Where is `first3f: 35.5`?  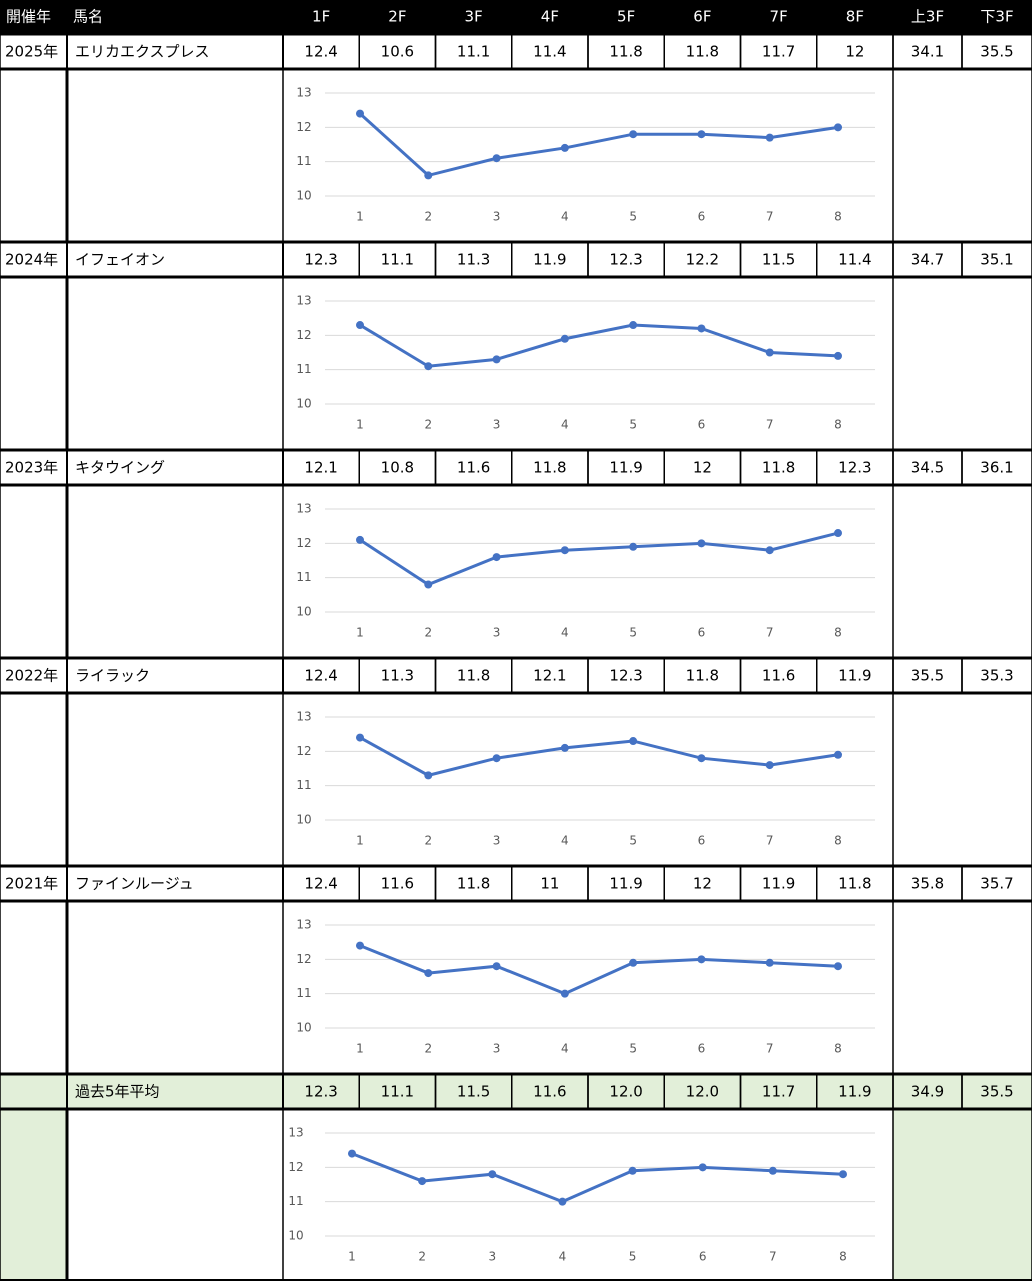
first3f: 35.5 is located at coordinates (927, 676).